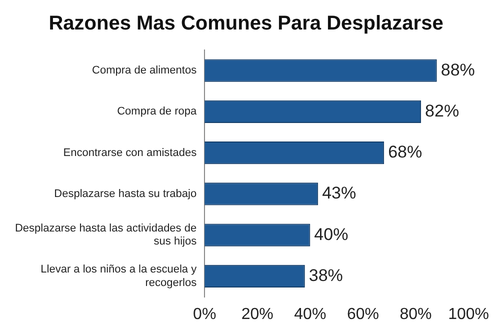 This screenshot has width=500, height=335. I want to click on data-label: 82%, so click(442, 110).